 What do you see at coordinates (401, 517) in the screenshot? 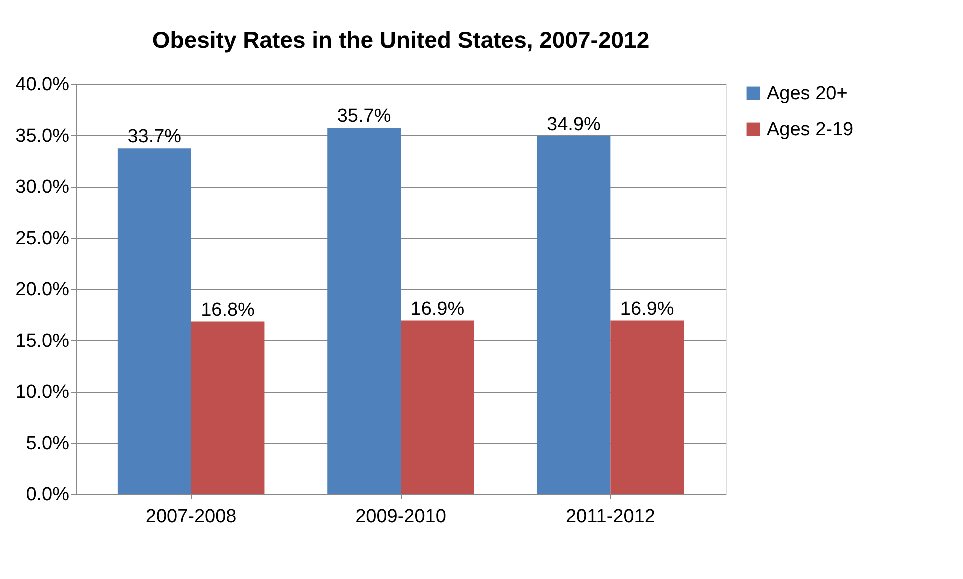
I see `x-tick-label: 2009-2010` at bounding box center [401, 517].